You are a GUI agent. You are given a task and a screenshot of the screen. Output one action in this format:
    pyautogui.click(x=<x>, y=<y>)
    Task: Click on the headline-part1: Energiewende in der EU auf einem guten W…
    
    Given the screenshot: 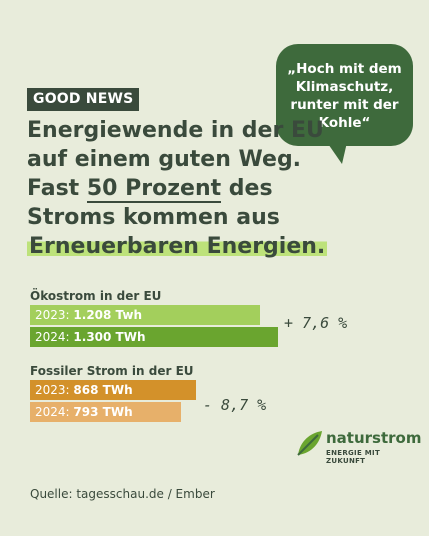 What is the action you would take?
    pyautogui.click(x=175, y=159)
    